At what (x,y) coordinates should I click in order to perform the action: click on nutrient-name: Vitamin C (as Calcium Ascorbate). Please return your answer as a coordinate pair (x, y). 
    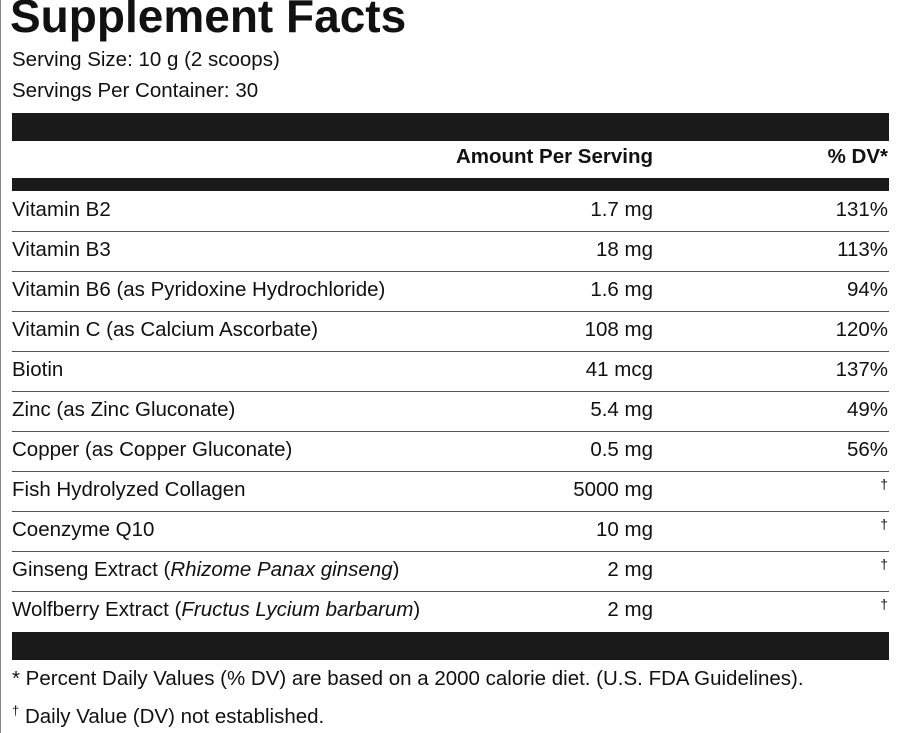
    Looking at the image, I should click on (165, 329).